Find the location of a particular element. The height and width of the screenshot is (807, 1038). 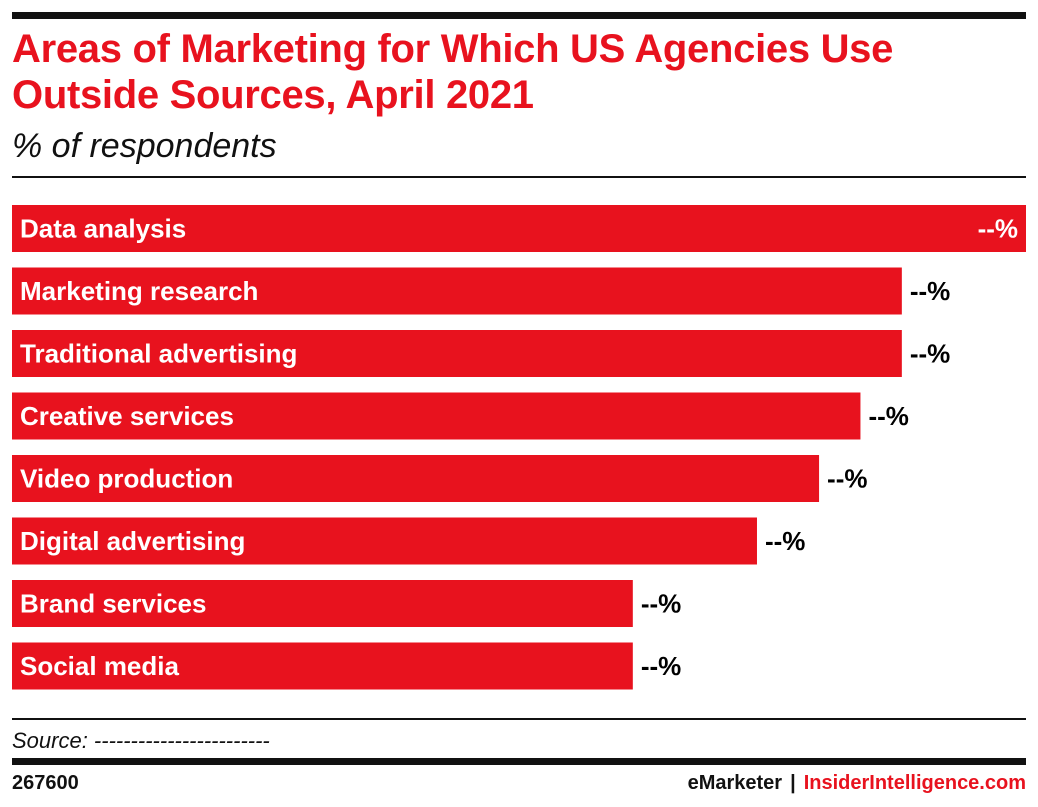

bar-data-analysis is located at coordinates (519, 228).